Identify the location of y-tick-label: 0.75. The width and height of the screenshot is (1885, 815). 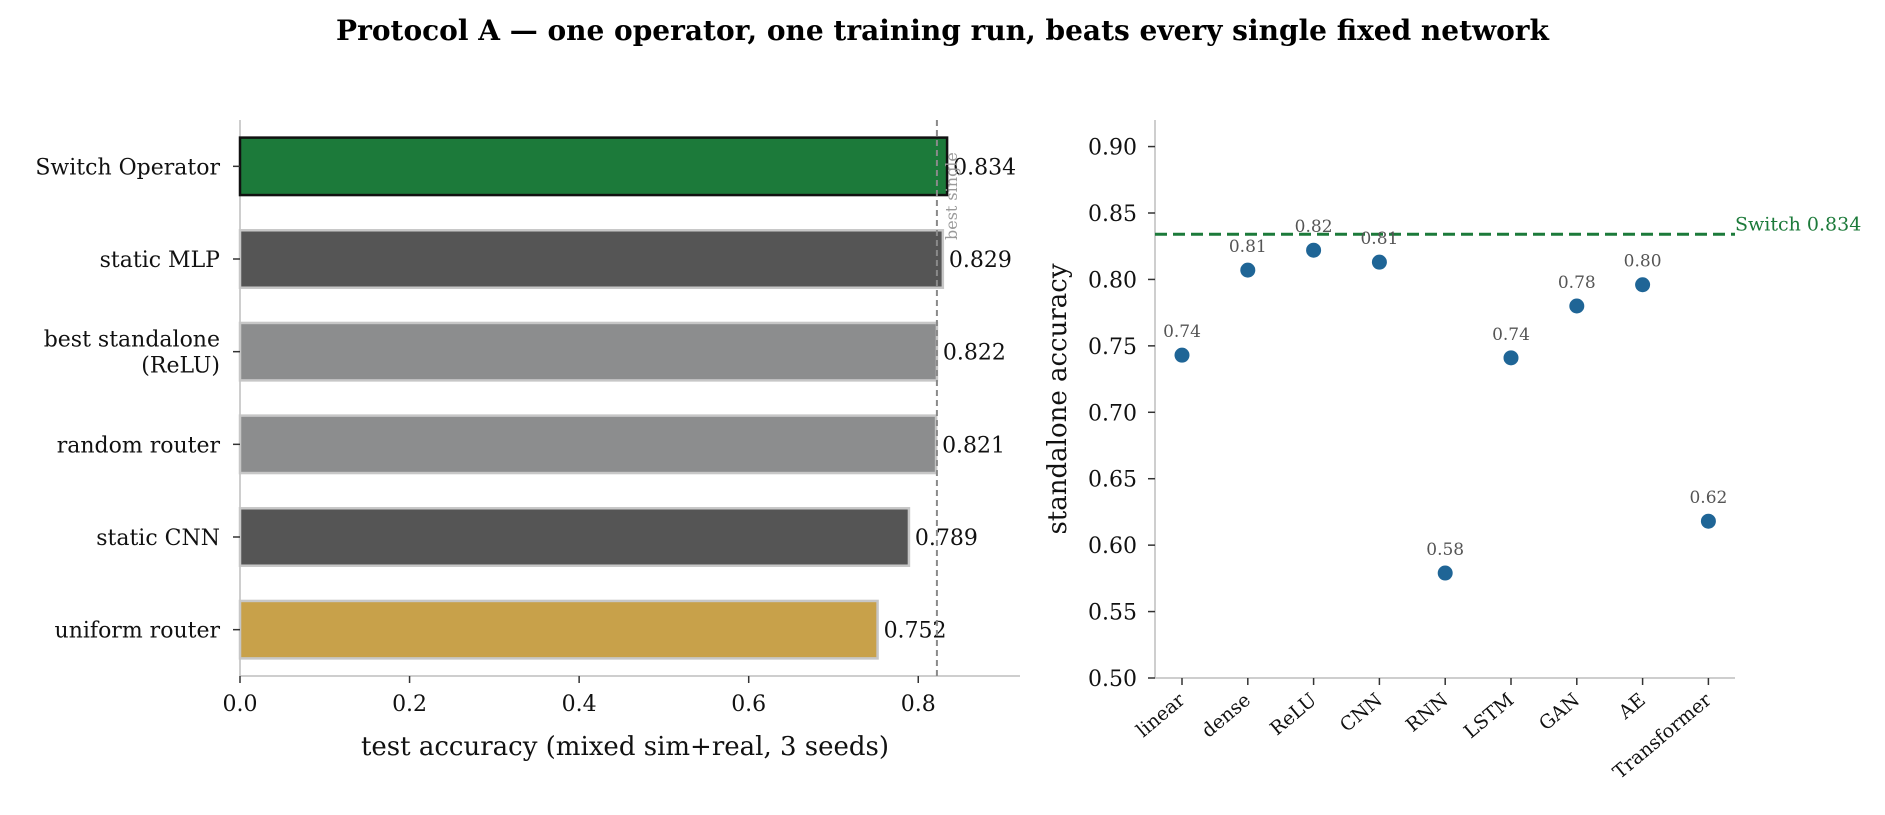
(1112, 347).